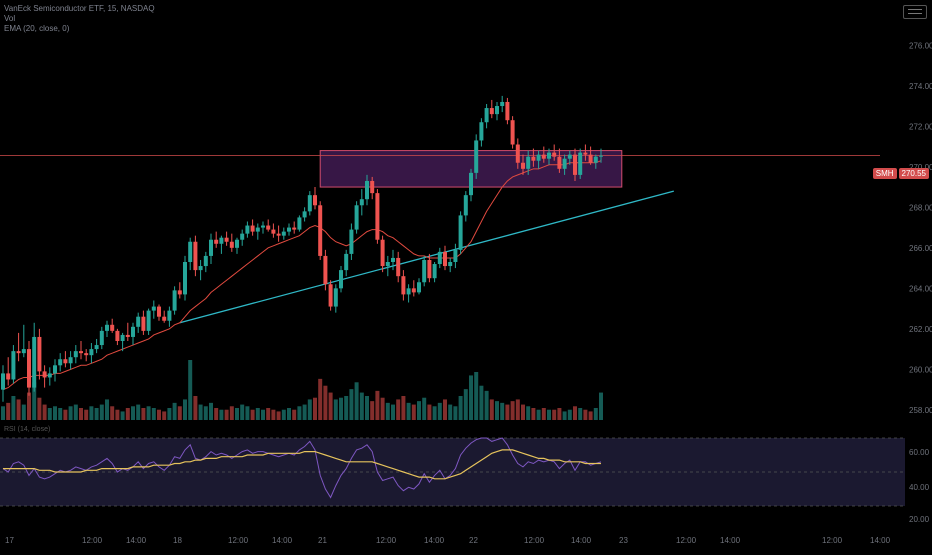  What do you see at coordinates (920, 369) in the screenshot?
I see `y-tick-label: 260.00` at bounding box center [920, 369].